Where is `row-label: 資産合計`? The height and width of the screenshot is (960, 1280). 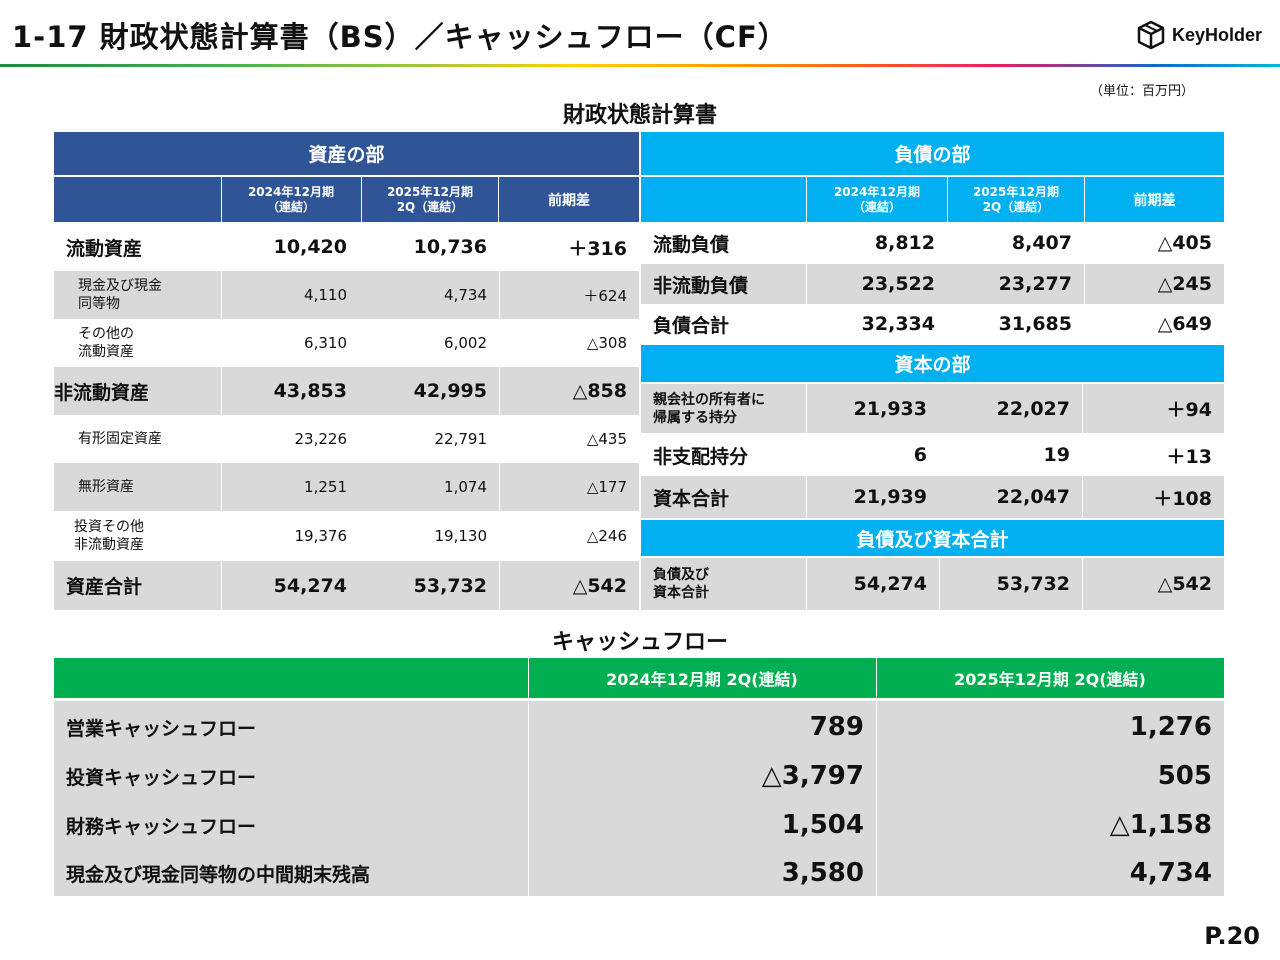 row-label: 資産合計 is located at coordinates (104, 587).